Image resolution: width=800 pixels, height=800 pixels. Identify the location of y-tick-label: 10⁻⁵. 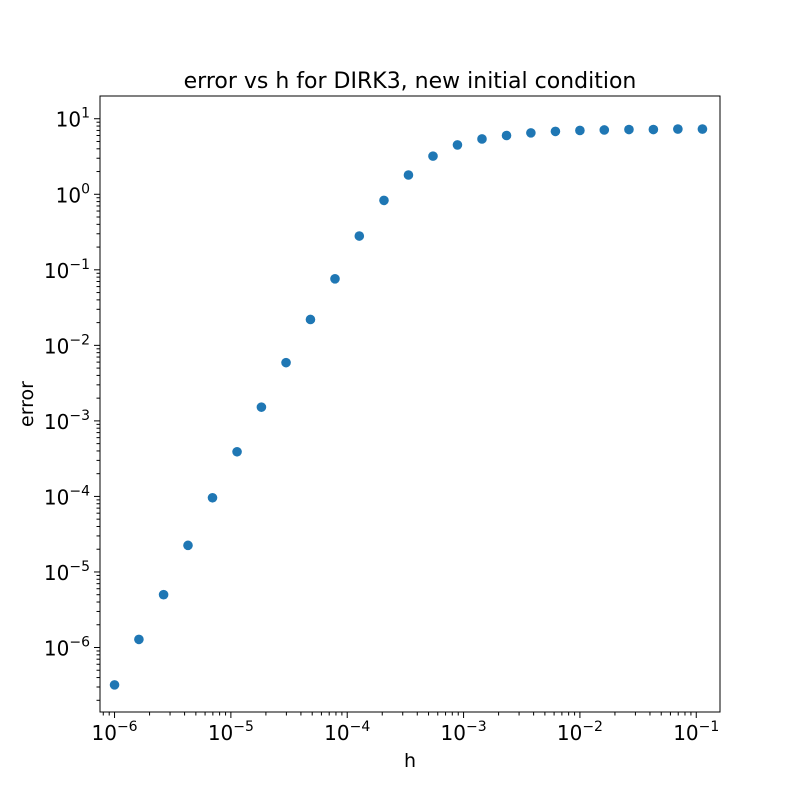
(67, 572).